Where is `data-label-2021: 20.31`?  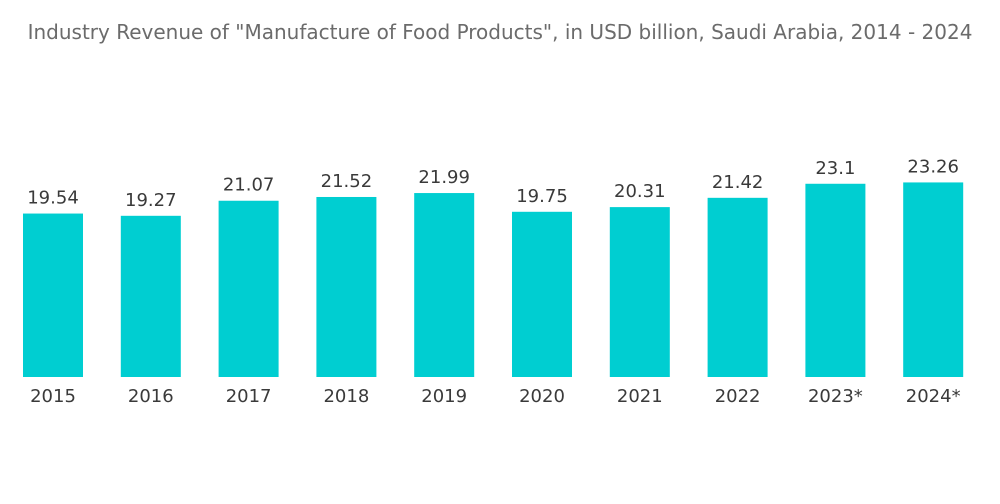
data-label-2021: 20.31 is located at coordinates (640, 191).